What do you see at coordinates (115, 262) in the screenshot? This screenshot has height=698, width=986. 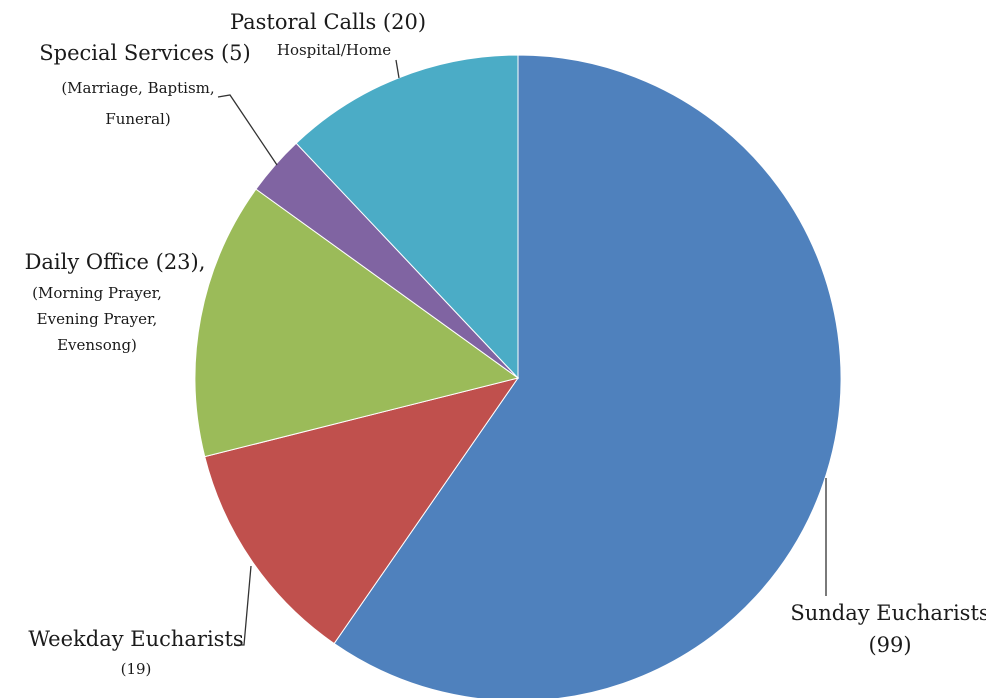 I see `label-daily-office: Daily Office (23),` at bounding box center [115, 262].